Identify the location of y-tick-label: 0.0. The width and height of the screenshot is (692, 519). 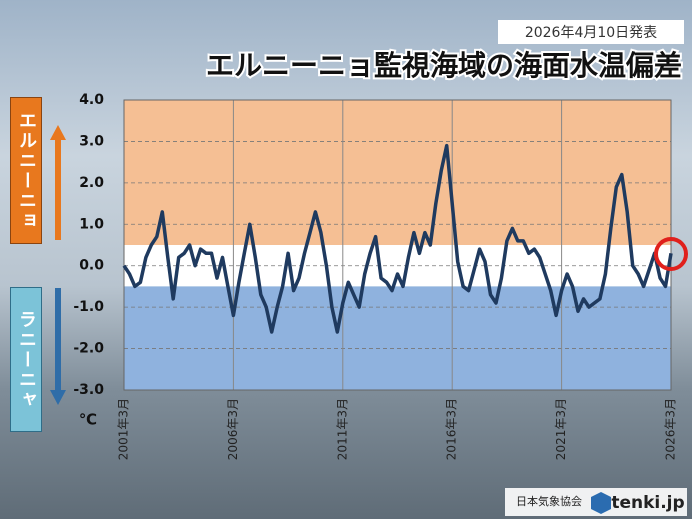
(91, 266).